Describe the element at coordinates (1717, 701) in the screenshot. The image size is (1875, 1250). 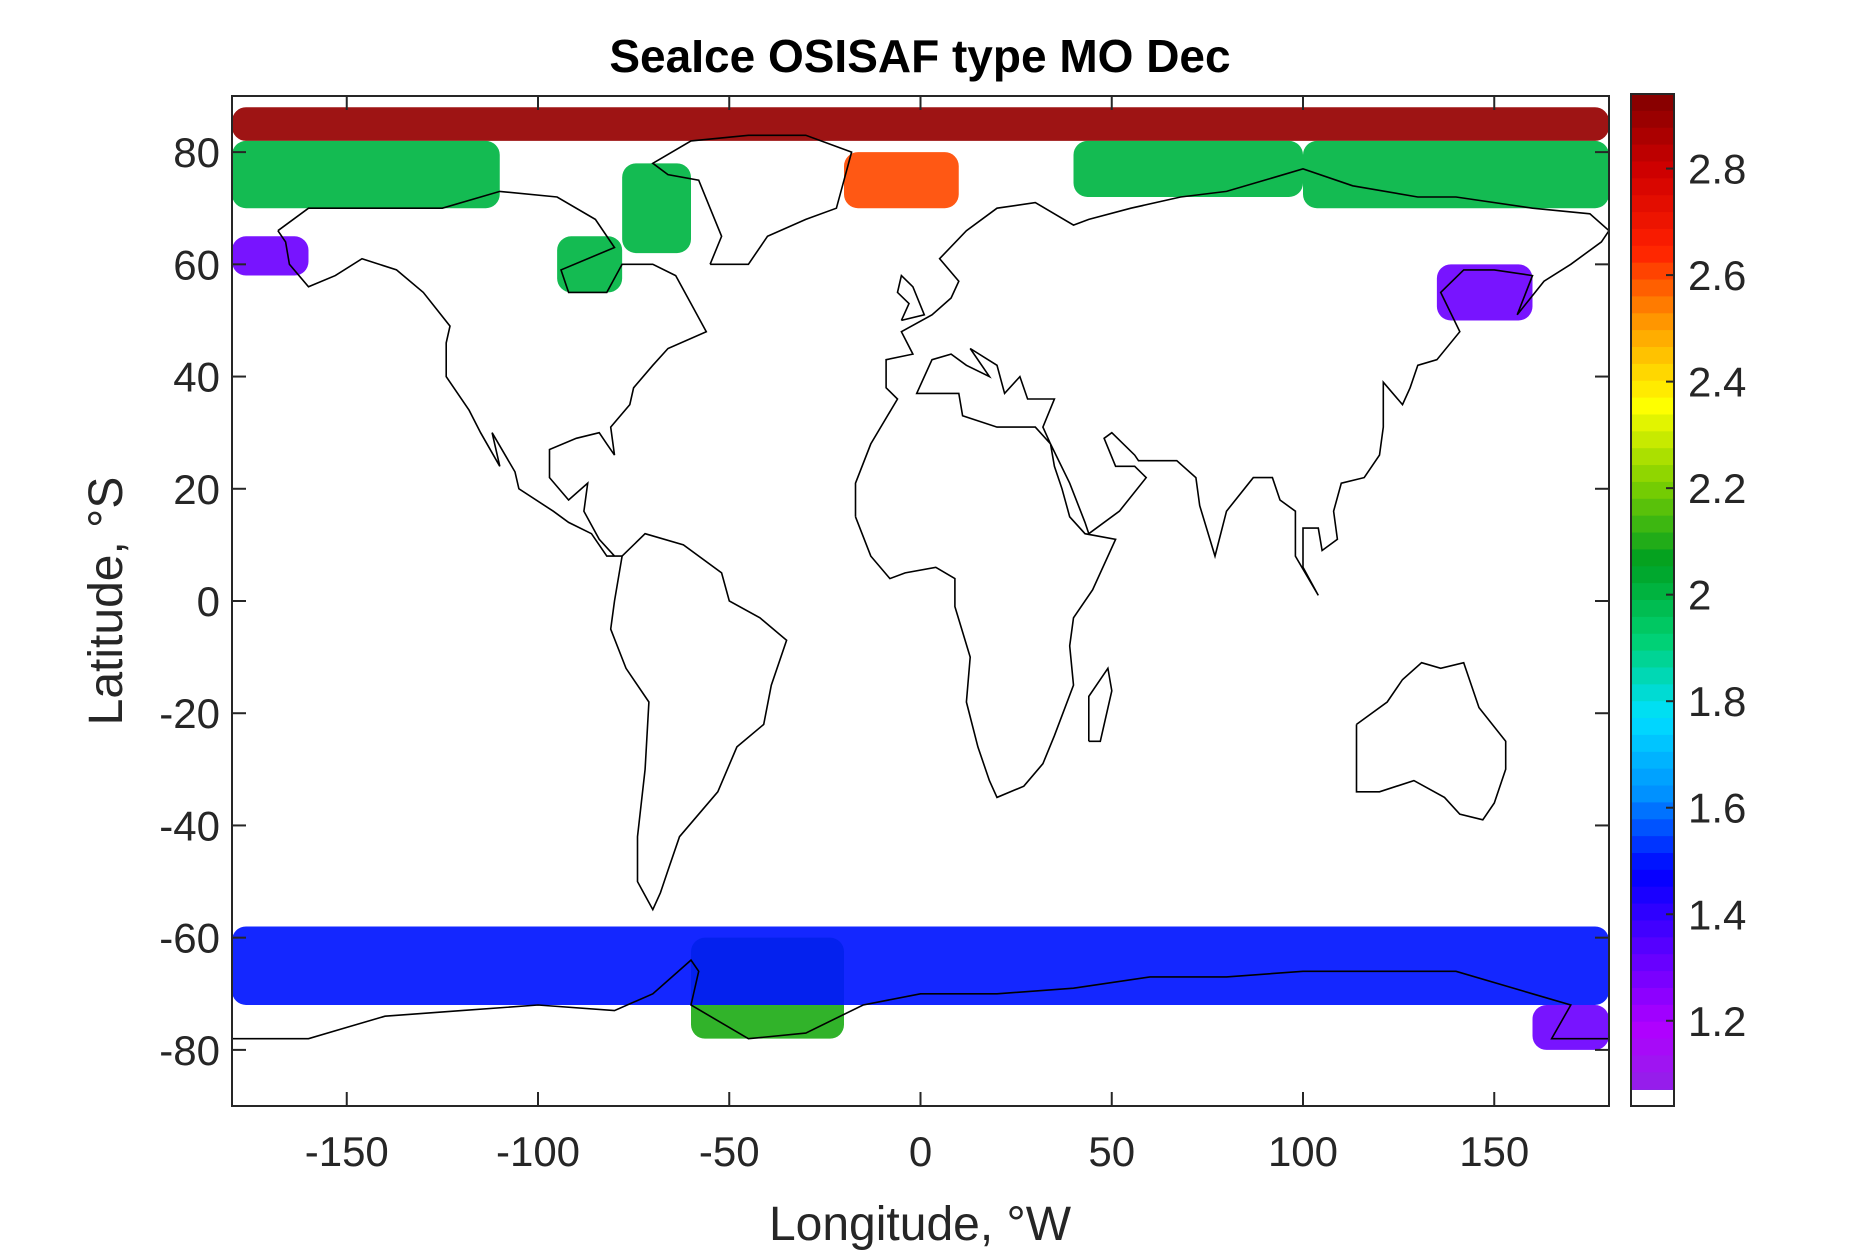
I see `colorbar-tick-label: 1.8` at that location.